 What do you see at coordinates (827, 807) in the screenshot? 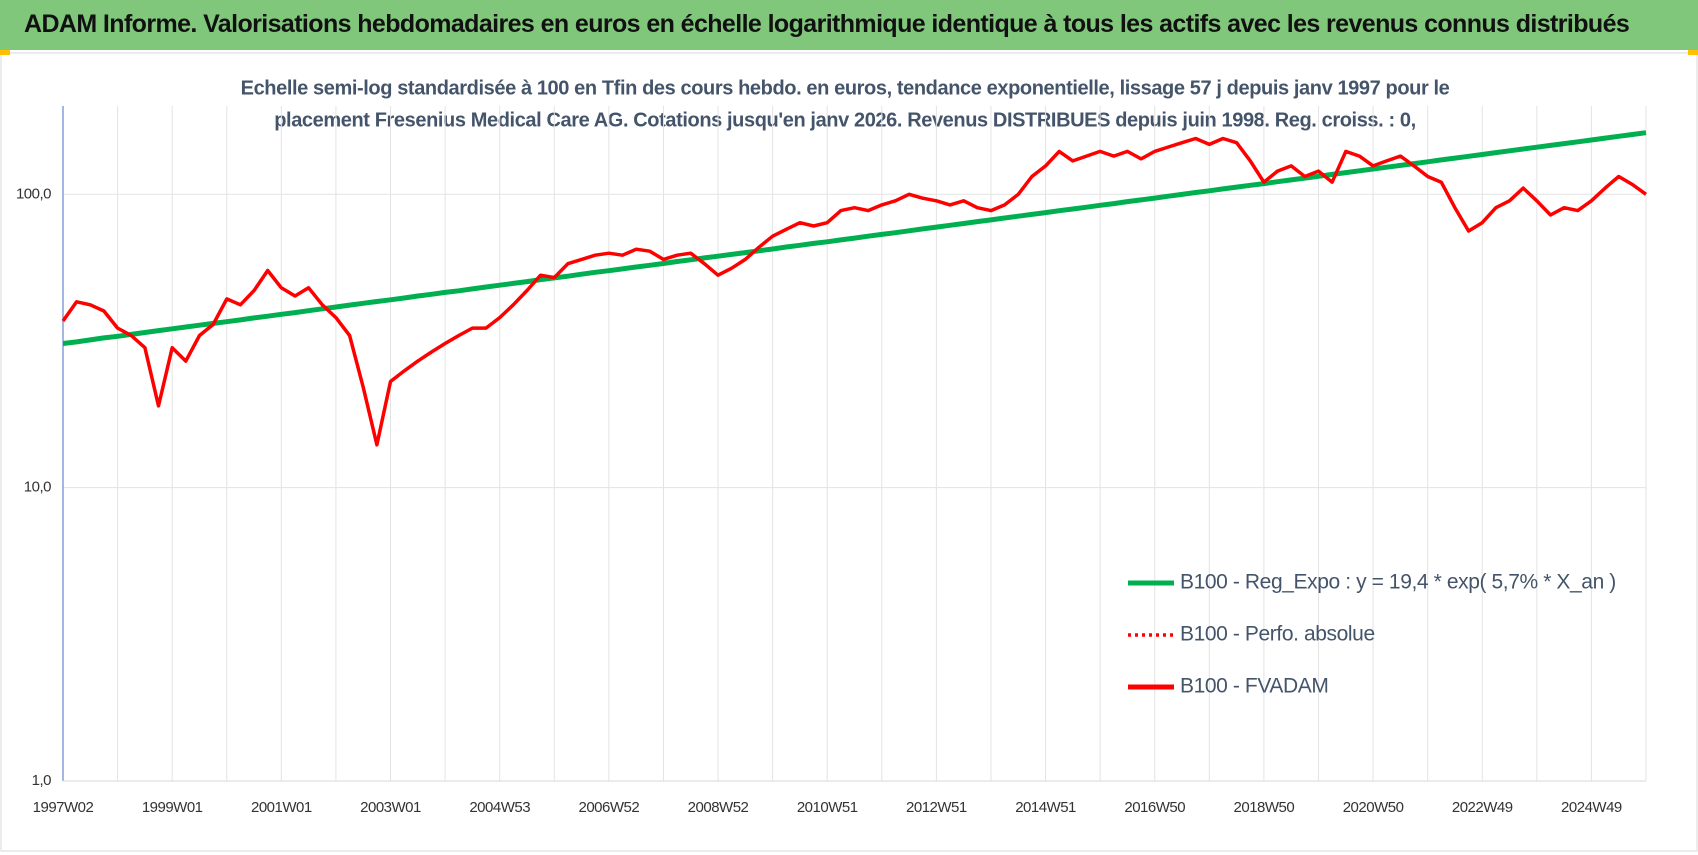
I see `x-tick-label: 2010W51` at bounding box center [827, 807].